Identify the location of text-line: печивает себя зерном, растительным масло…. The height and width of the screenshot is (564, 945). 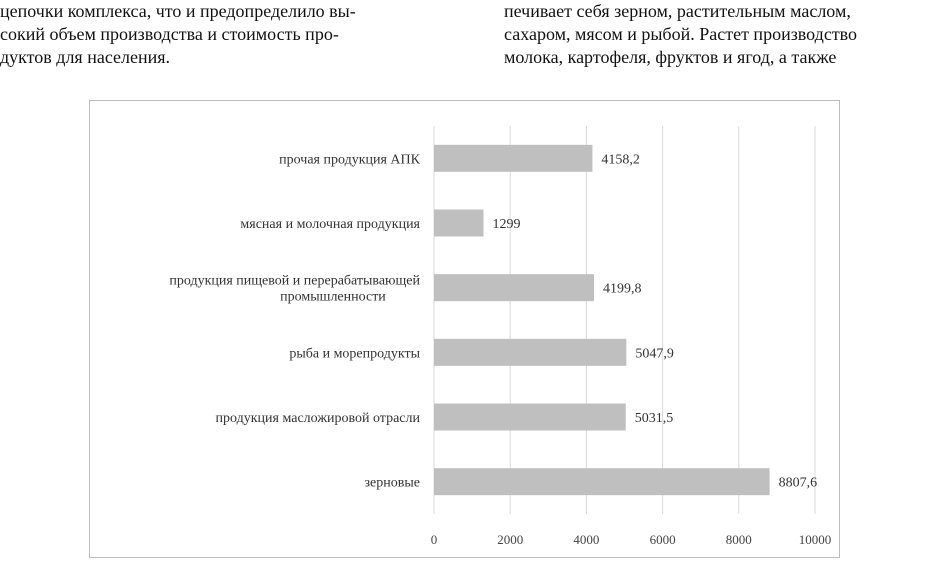
(677, 11).